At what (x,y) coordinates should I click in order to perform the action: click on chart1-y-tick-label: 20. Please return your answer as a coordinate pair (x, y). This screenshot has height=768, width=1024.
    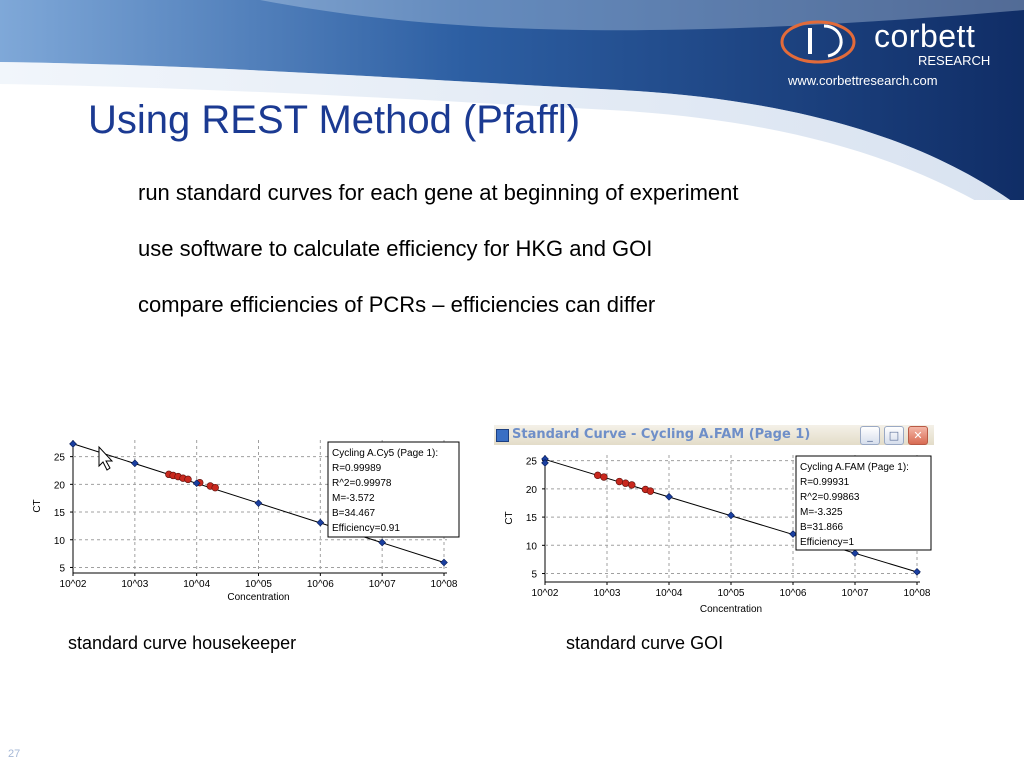
    Looking at the image, I should click on (60, 485).